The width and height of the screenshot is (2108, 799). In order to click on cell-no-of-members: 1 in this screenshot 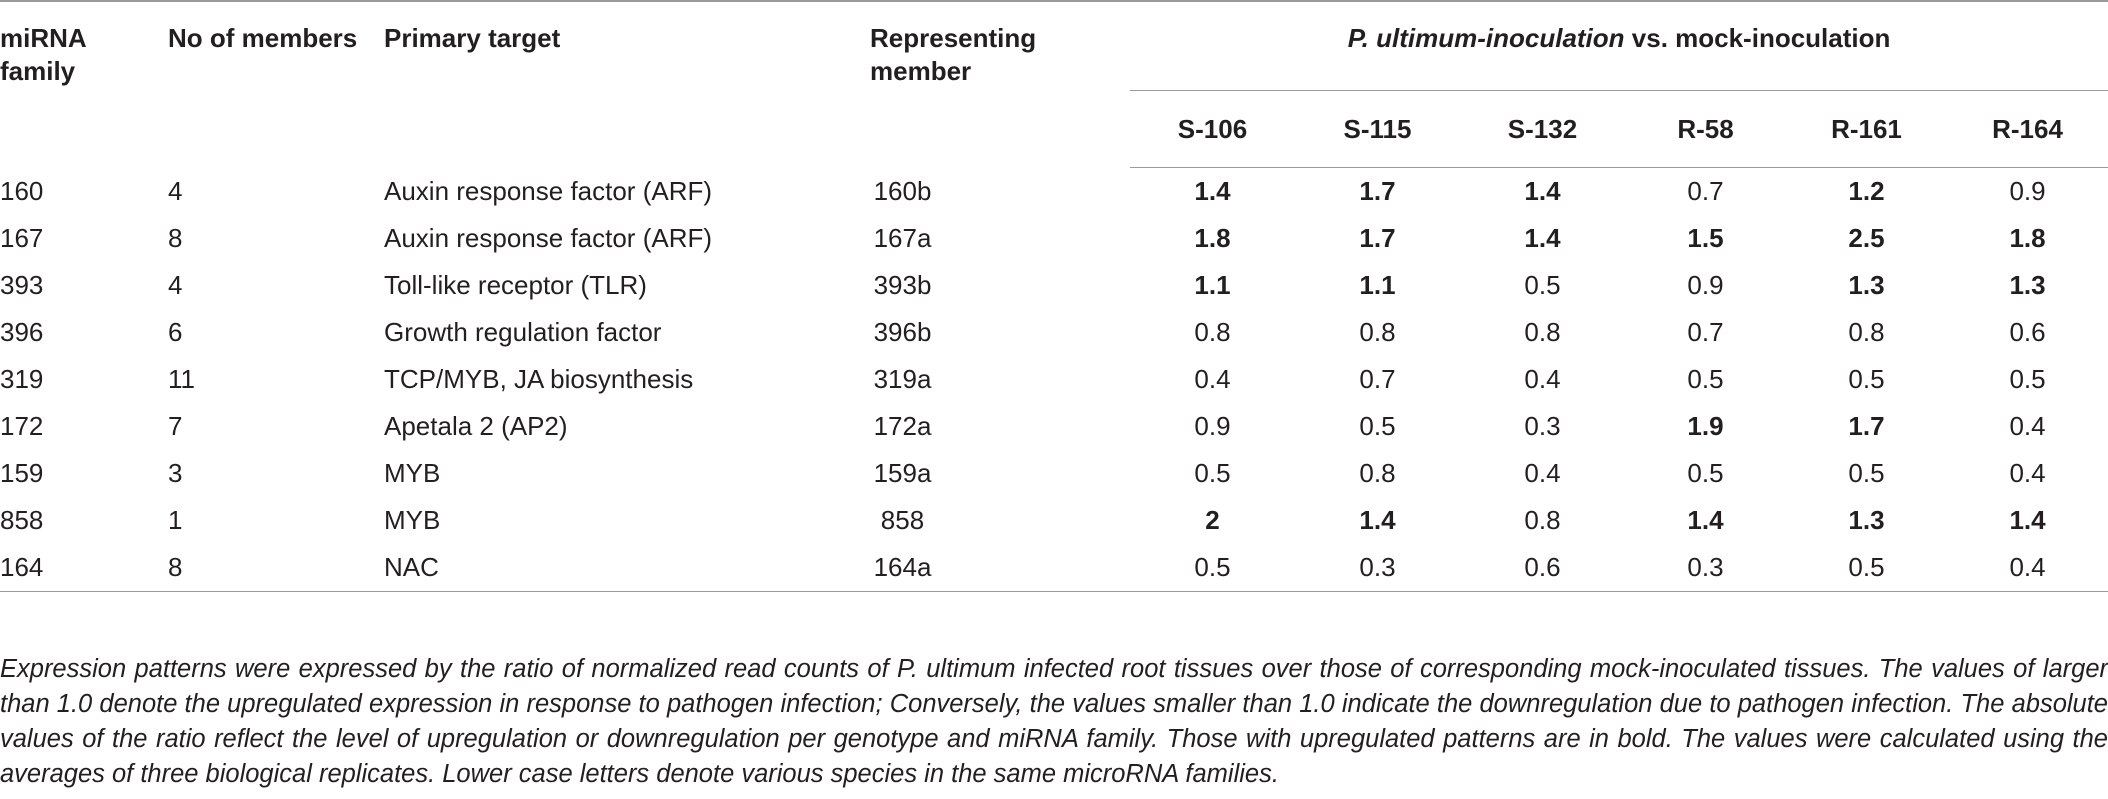, I will do `click(175, 520)`.